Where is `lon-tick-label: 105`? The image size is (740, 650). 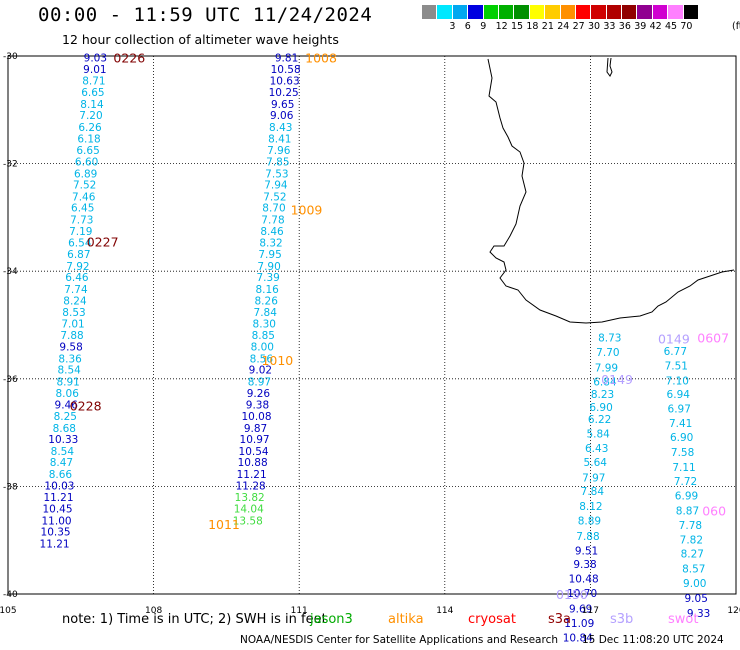 lon-tick-label: 105 is located at coordinates (8, 611).